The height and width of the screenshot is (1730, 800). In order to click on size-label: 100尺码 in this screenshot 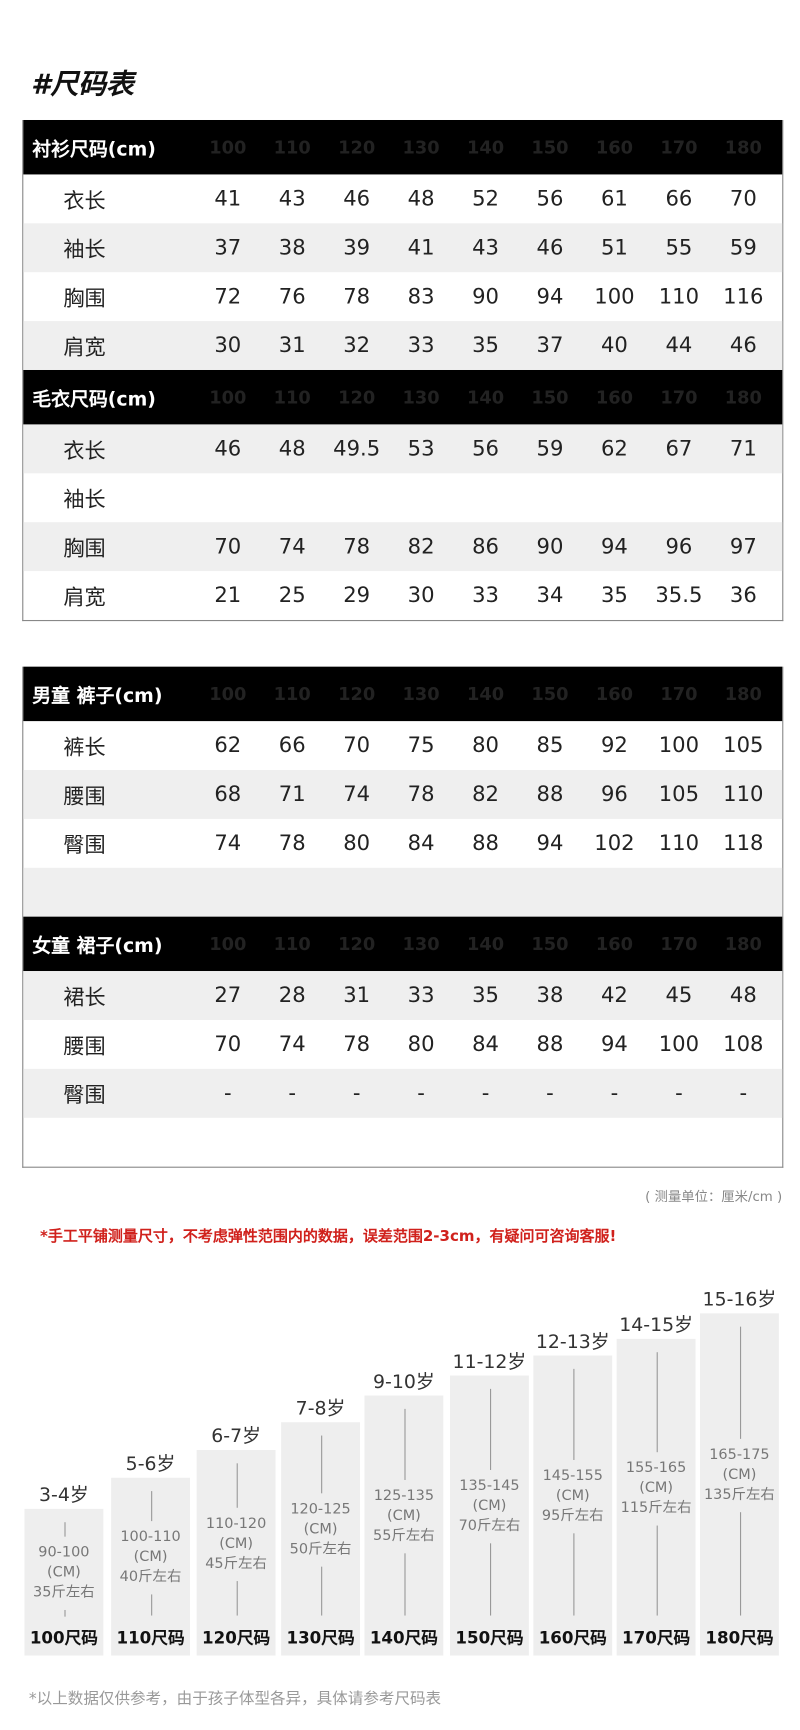, I will do `click(63, 1637)`.